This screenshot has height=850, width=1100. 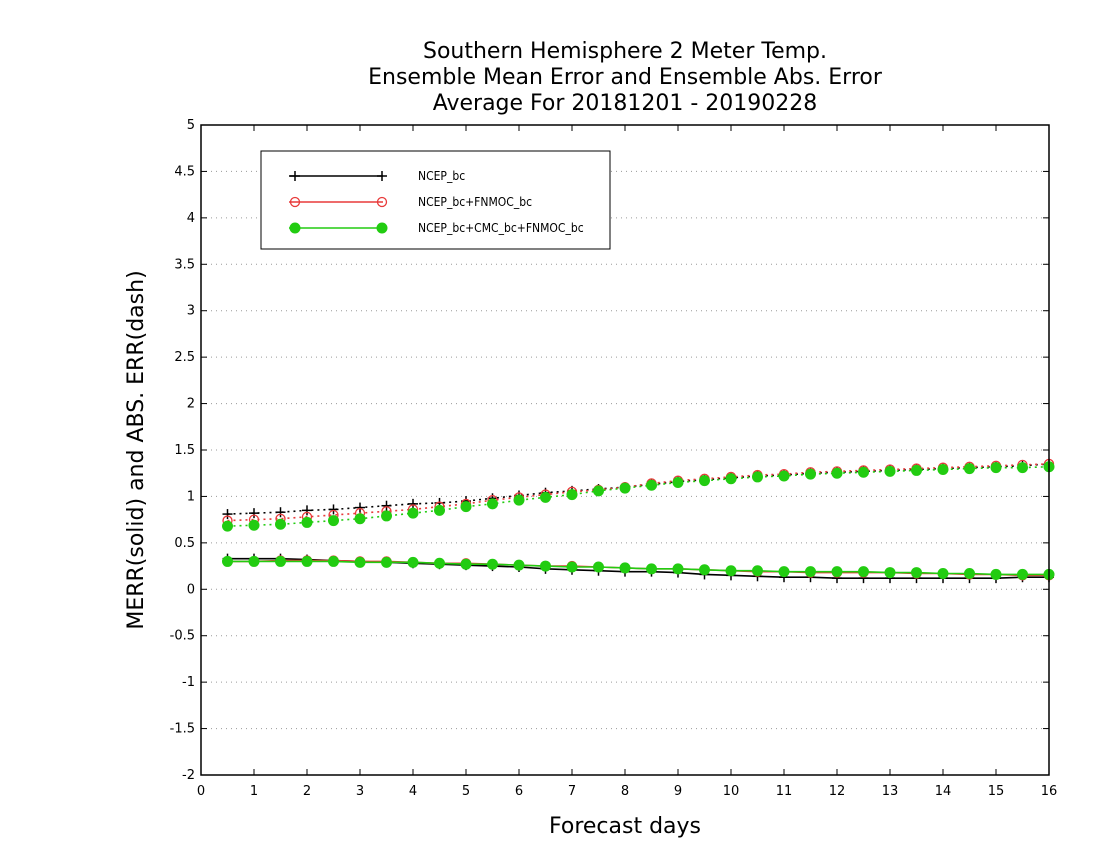 What do you see at coordinates (201, 791) in the screenshot?
I see `x-tick-label: 0` at bounding box center [201, 791].